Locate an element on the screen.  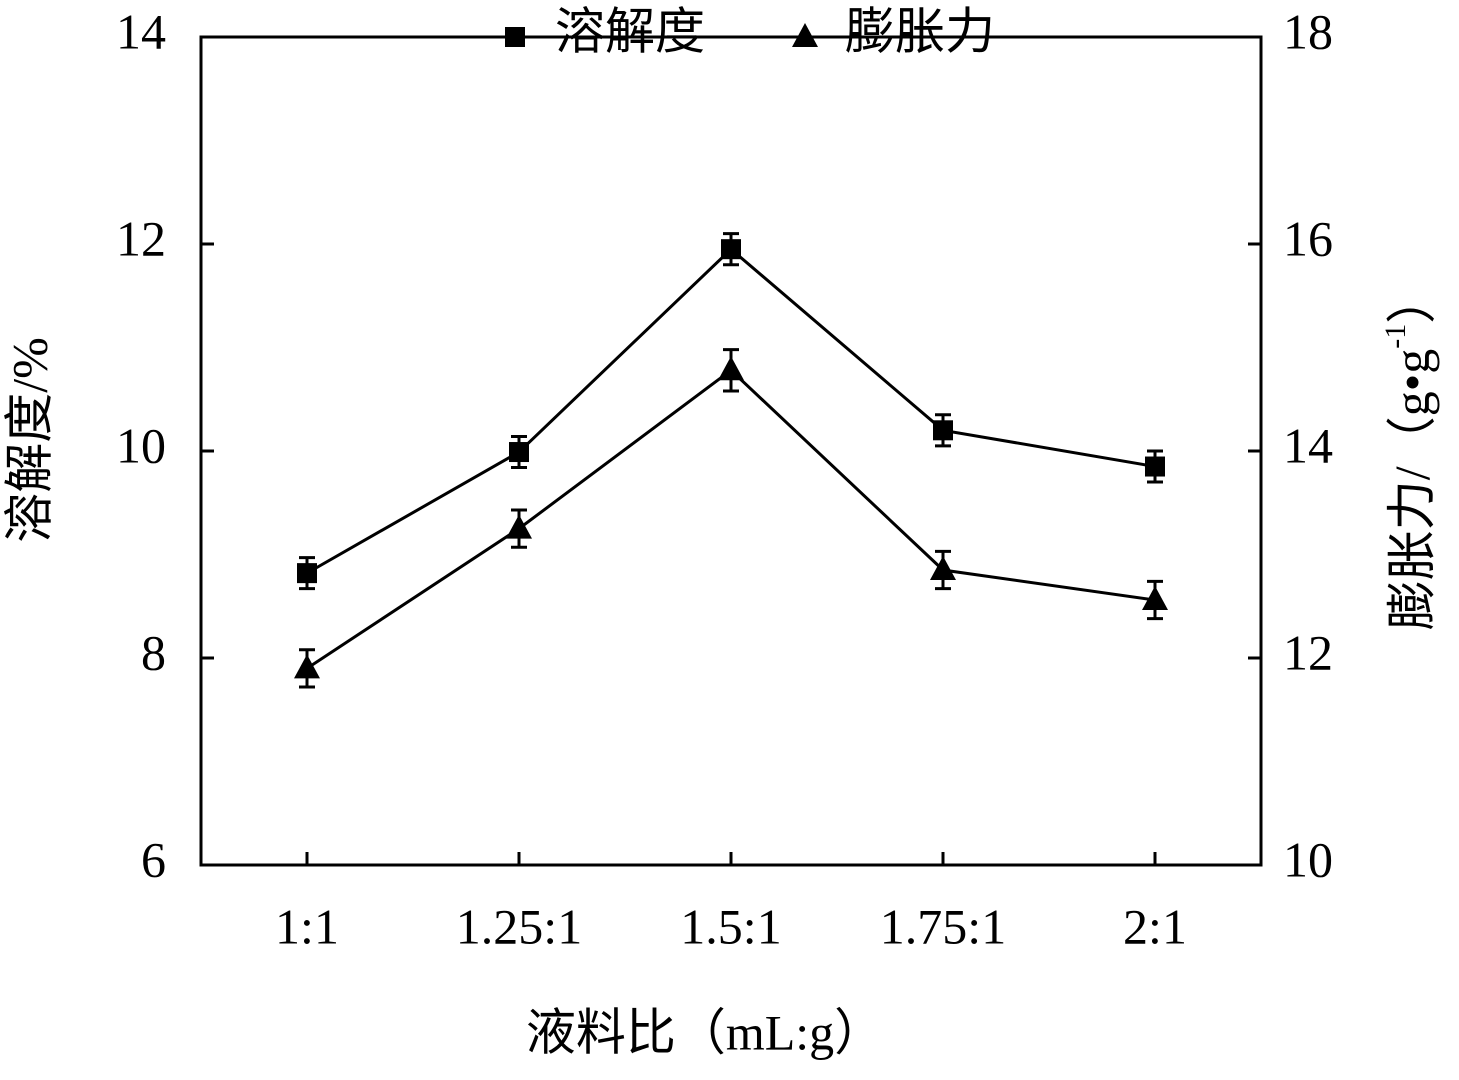
x-tick-label: 1:1 is located at coordinates (307, 926).